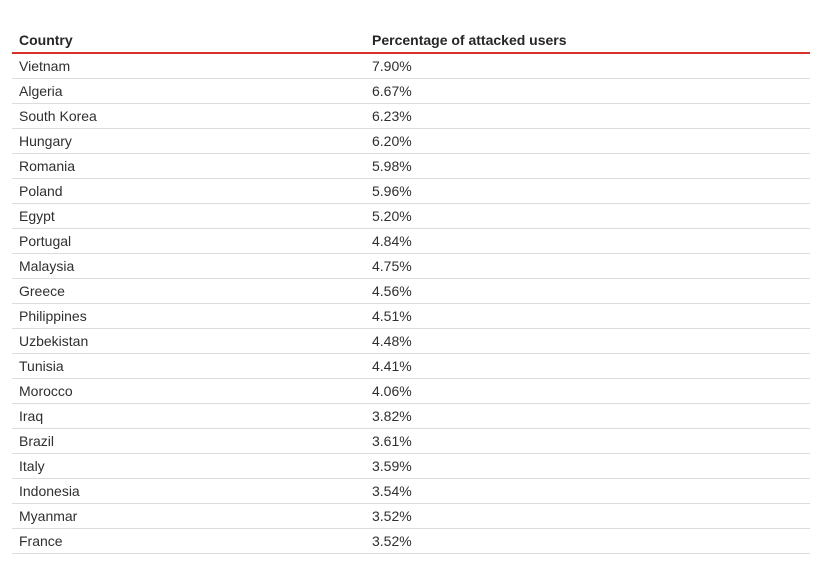  I want to click on table-row: Romania 5.98%, so click(411, 166).